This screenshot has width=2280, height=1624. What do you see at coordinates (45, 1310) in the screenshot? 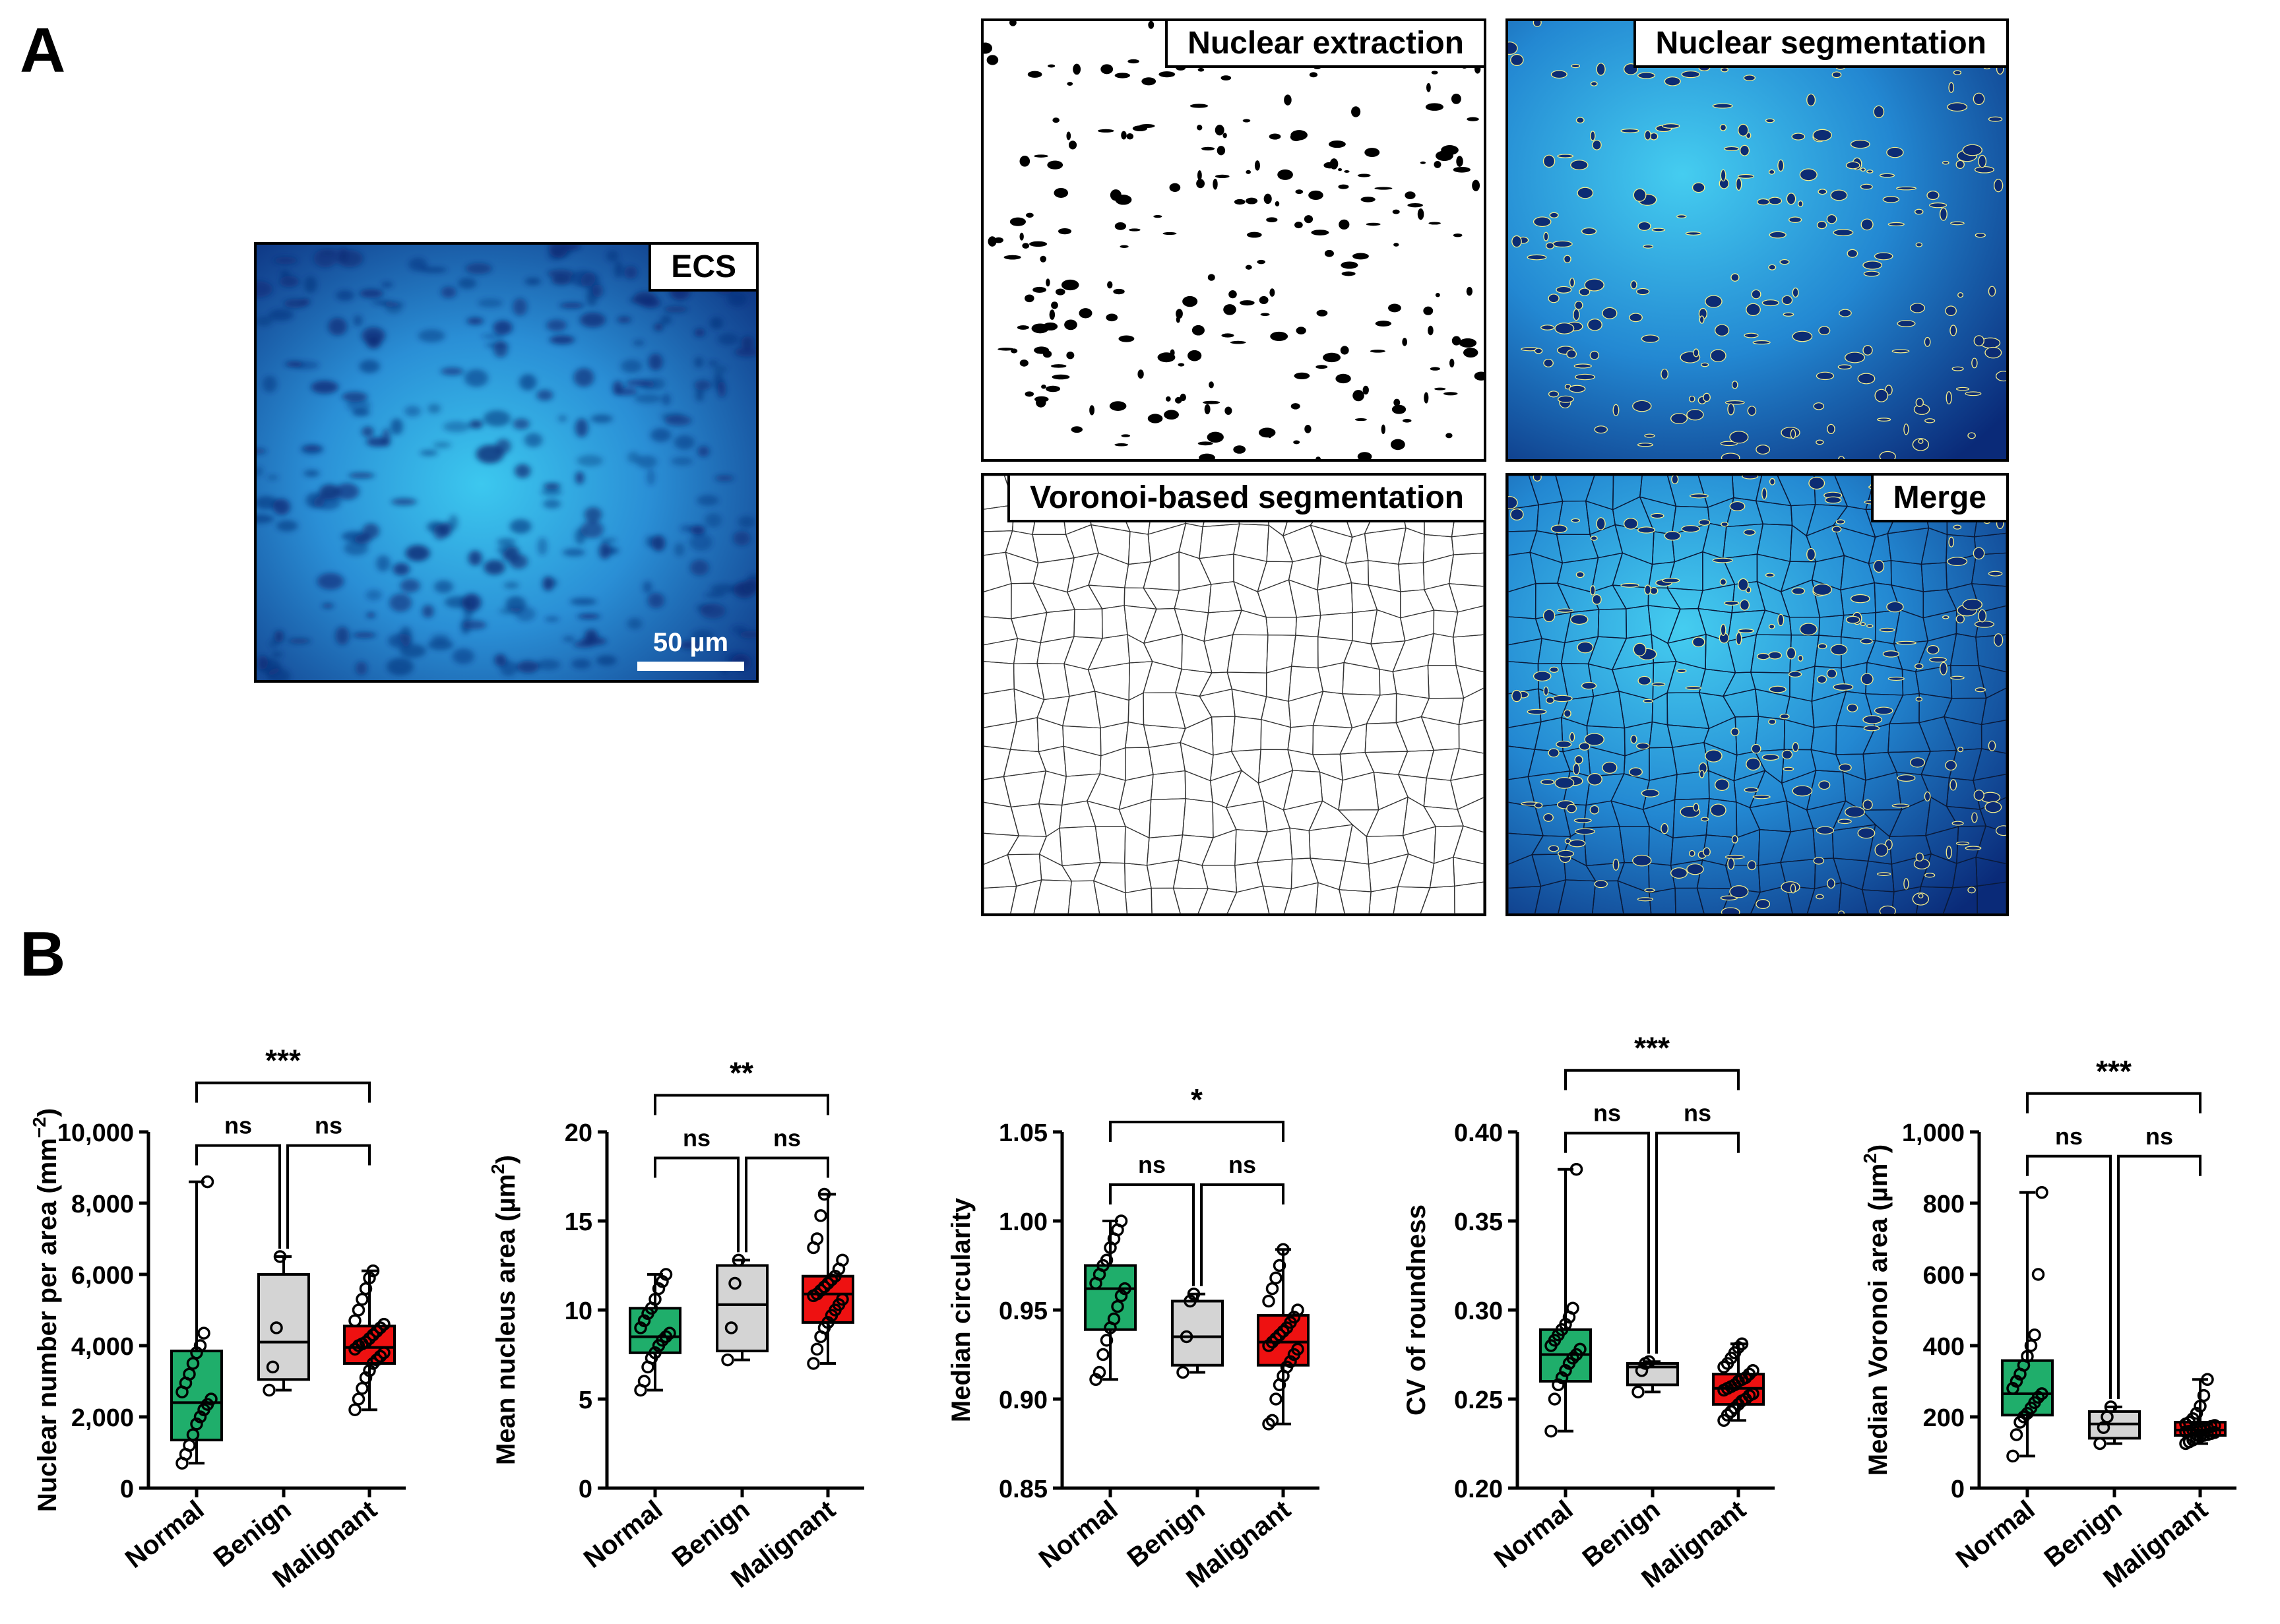
I see `y-axis-label: Nuclear number per area (mm−2)` at bounding box center [45, 1310].